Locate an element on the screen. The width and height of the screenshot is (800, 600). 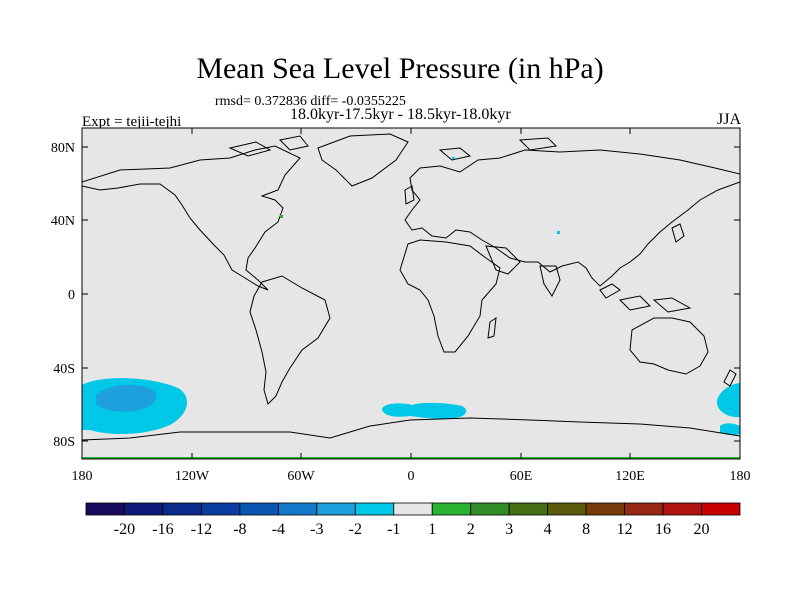
lon-label-180e: 180 is located at coordinates (740, 476).